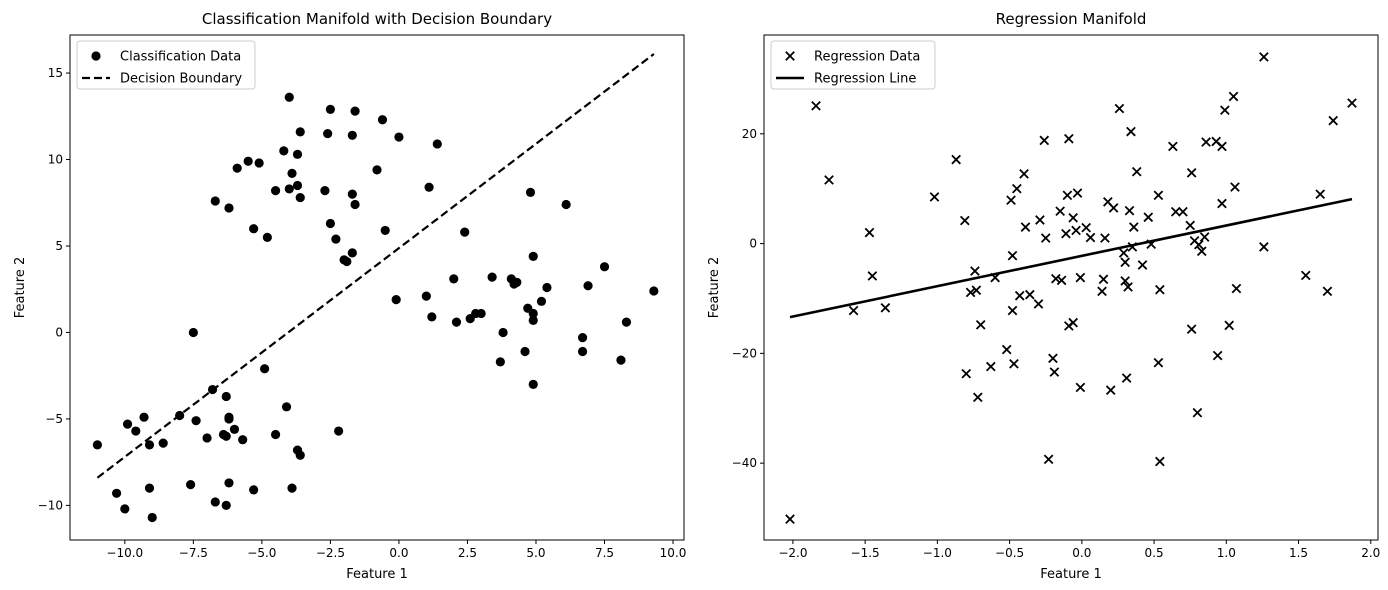 The width and height of the screenshot is (1388, 590). I want to click on regression-legend-label: Regression Line, so click(865, 79).